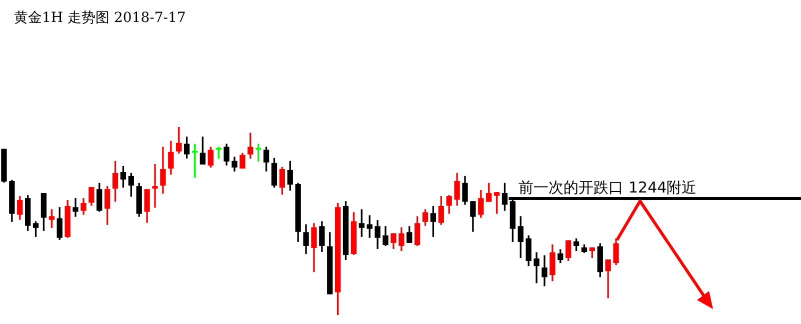 The width and height of the screenshot is (801, 324). What do you see at coordinates (100, 18) in the screenshot?
I see `chart-title: 黄金1H 走势图 2018-7-17` at bounding box center [100, 18].